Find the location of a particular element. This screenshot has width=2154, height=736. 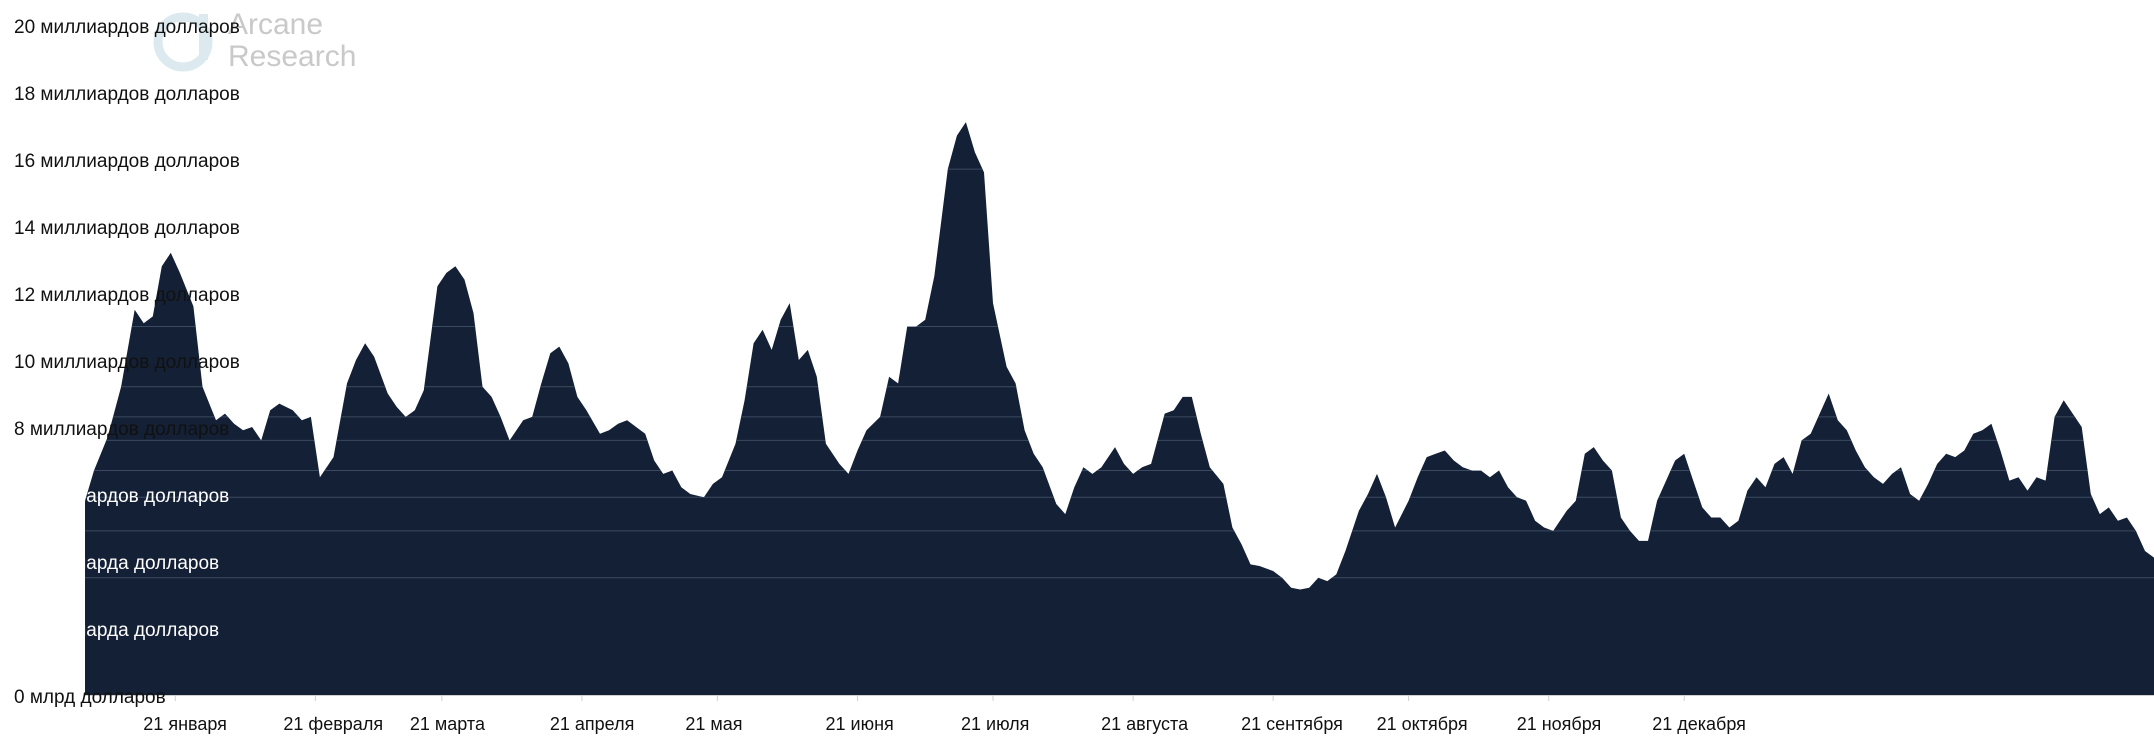

y-tick-label: 18 миллиардов долларов is located at coordinates (127, 94).